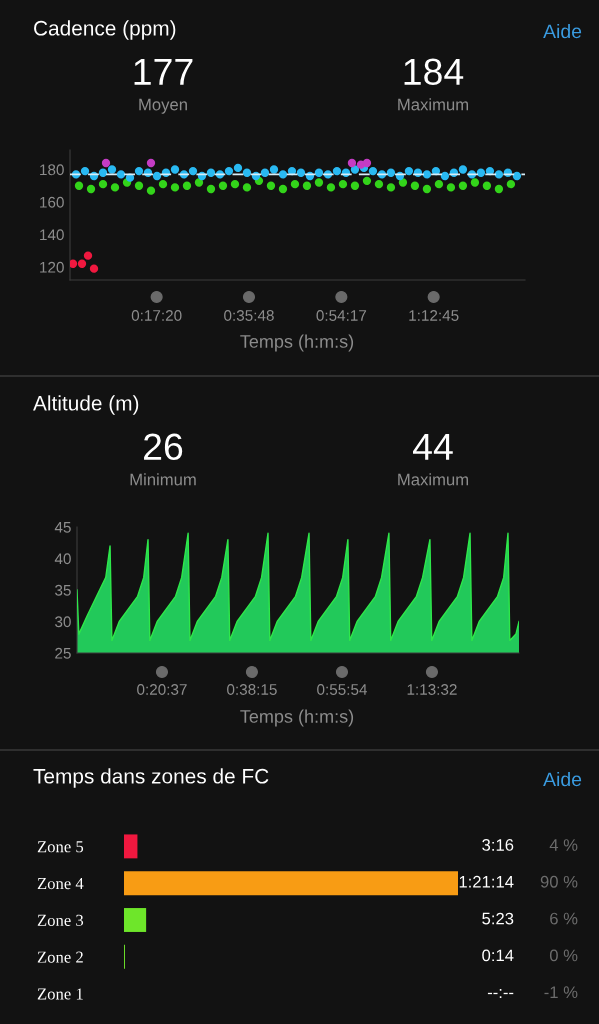 The height and width of the screenshot is (1024, 599). Describe the element at coordinates (498, 918) in the screenshot. I see `data-label: 5:23` at that location.